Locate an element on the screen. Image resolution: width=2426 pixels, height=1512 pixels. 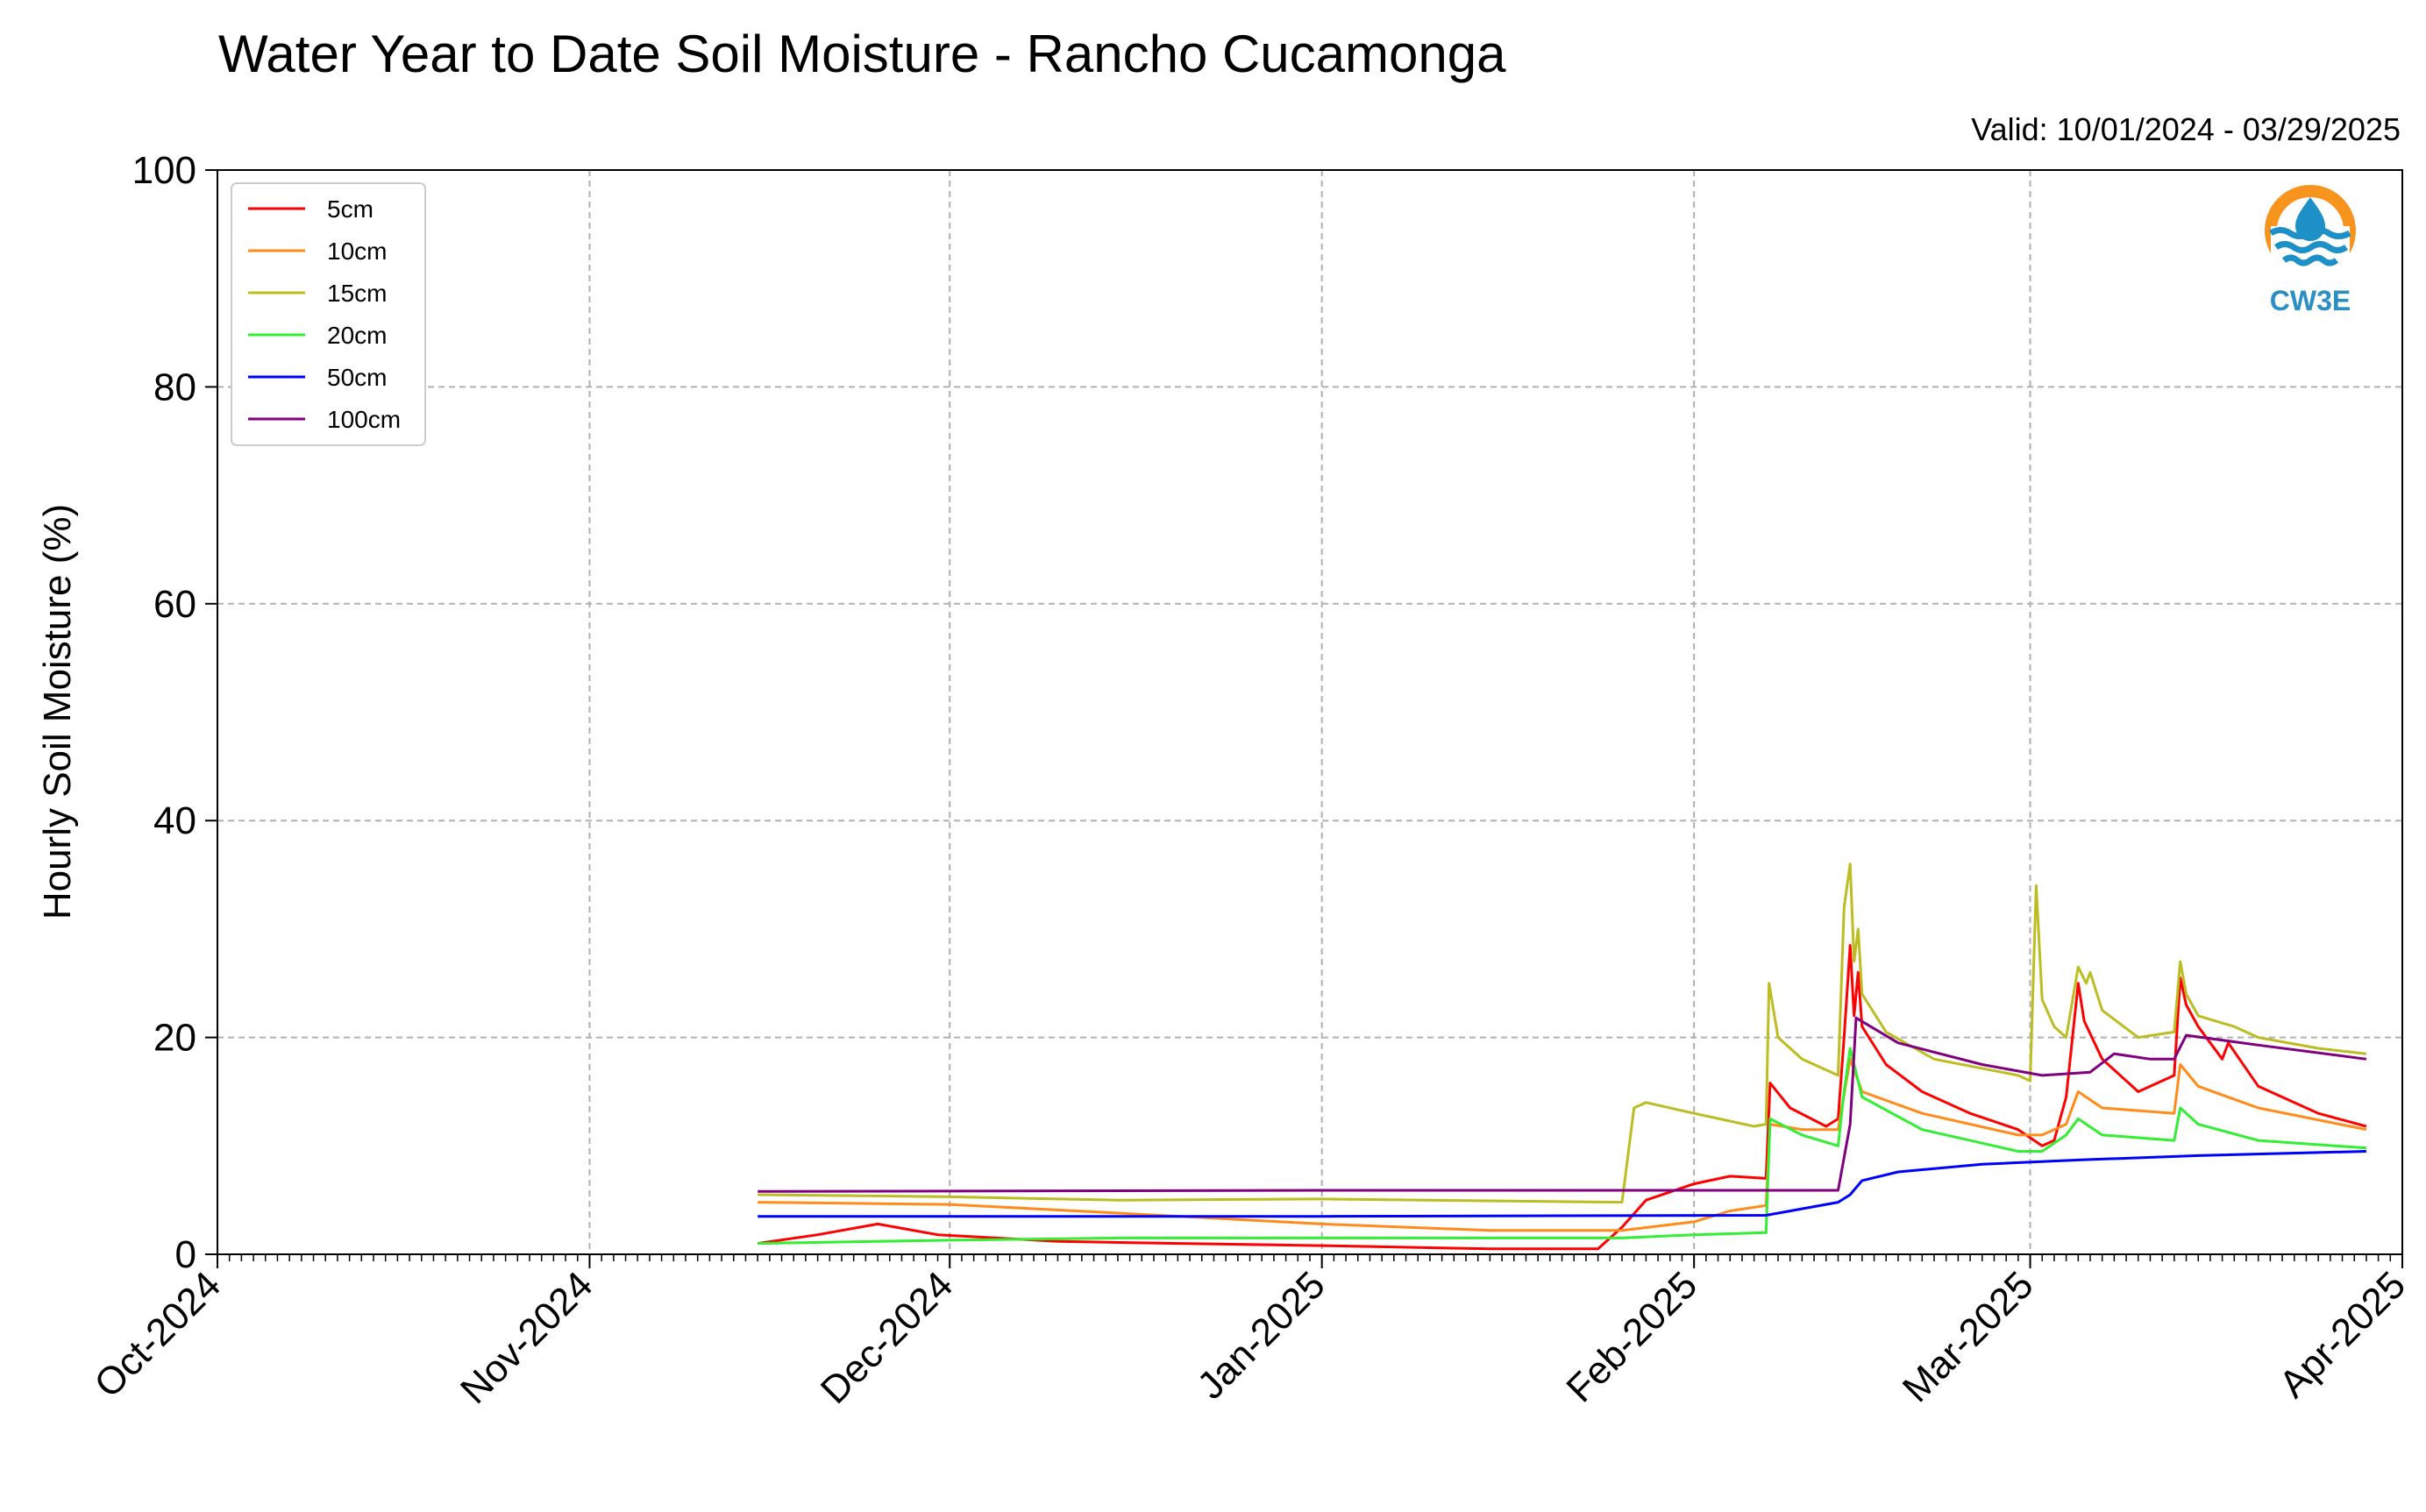
x-tick-label: Apr-2025 is located at coordinates (2342, 1334).